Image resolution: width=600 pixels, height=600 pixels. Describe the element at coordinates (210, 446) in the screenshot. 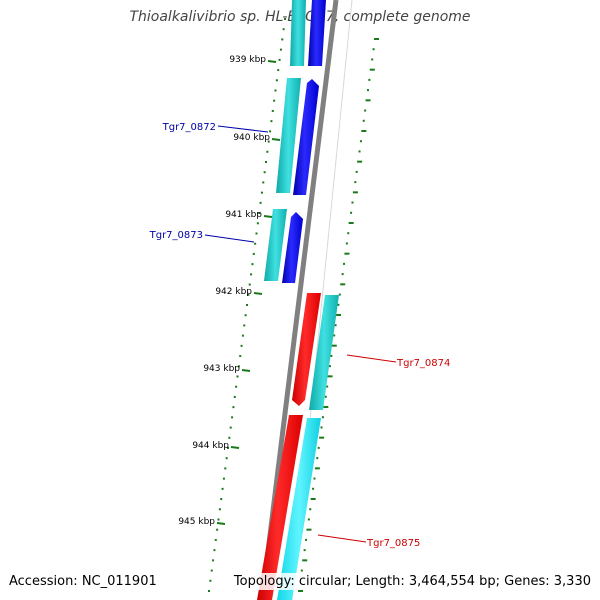

I see `tick-label: 944 kbp` at that location.